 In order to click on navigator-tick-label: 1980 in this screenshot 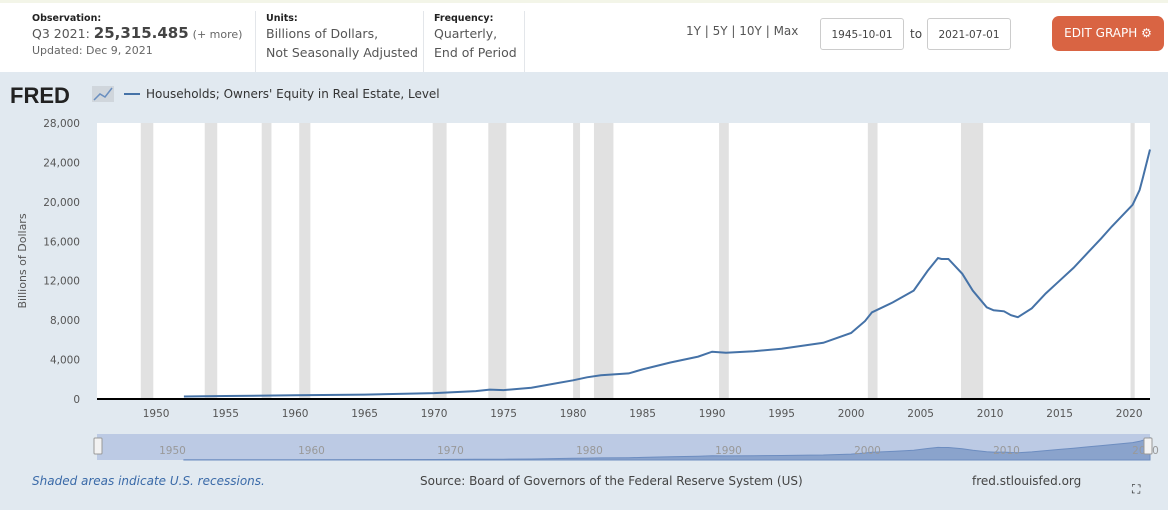, I will do `click(589, 451)`.